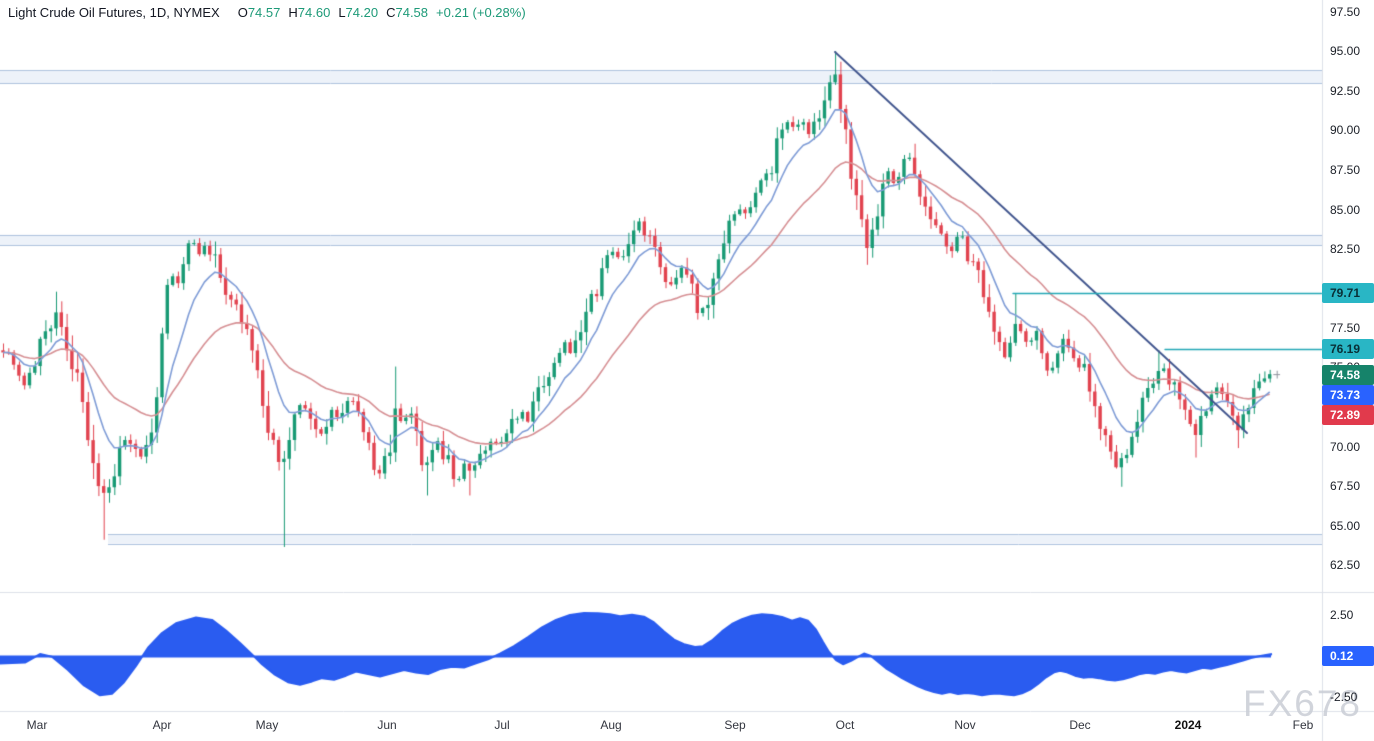 The height and width of the screenshot is (741, 1374). Describe the element at coordinates (267, 725) in the screenshot. I see `time-axis-label: May` at that location.